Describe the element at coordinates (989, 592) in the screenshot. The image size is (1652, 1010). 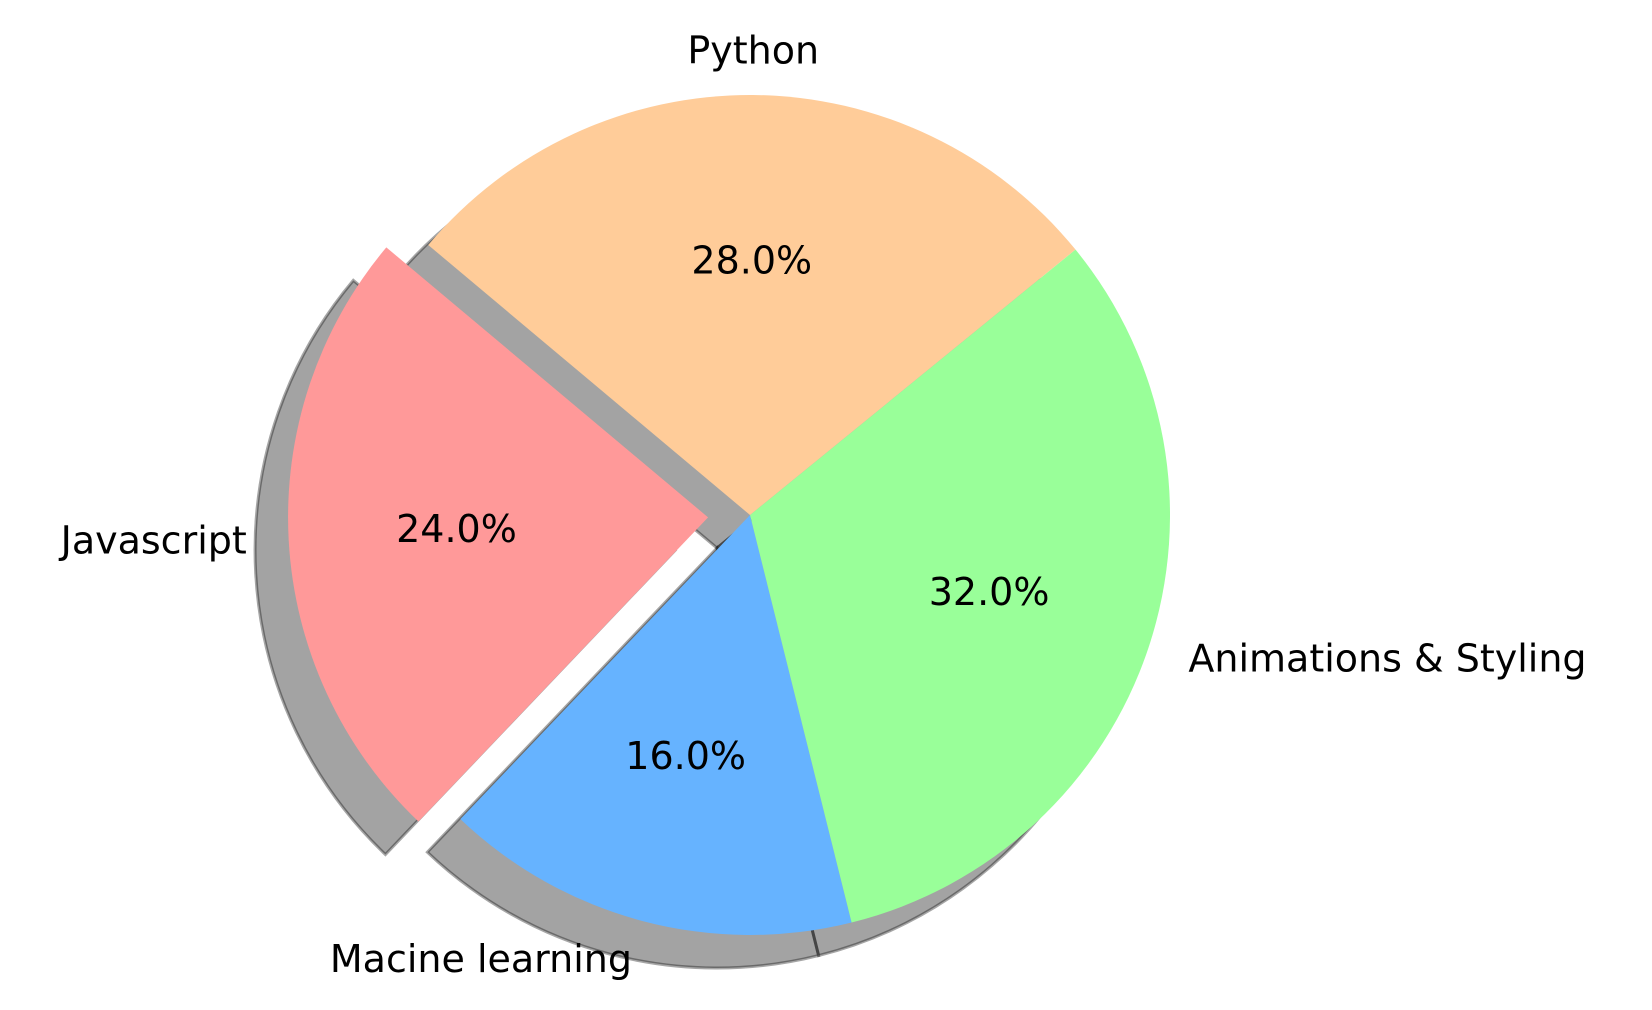
I see `pct-label-animations-styling: 32.0%` at that location.